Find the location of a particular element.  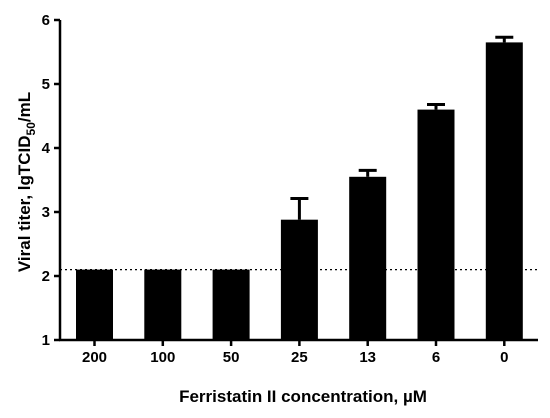

x-axis-title: Ferristatin II concentration, µM is located at coordinates (303, 396).